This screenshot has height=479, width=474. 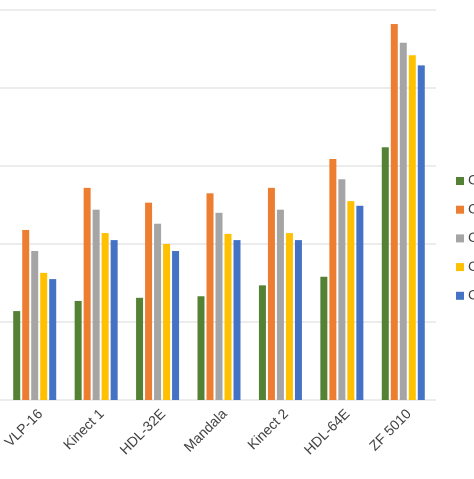 I want to click on x-tick-label: HDL-32E, so click(x=142, y=431).